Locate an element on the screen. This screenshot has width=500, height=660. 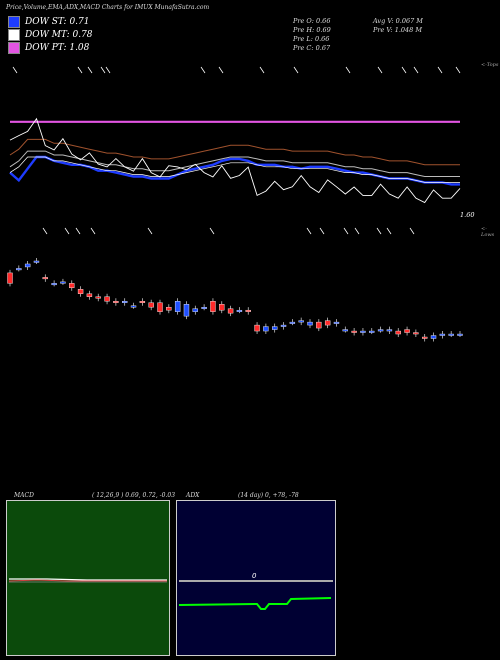
adx-params: (14 day) 0, +78, -78 is located at coordinates (268, 495).